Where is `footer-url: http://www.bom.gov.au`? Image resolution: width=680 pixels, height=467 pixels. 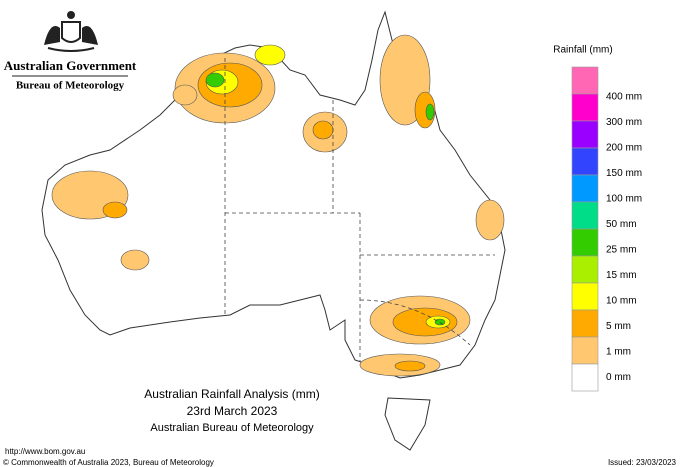 footer-url: http://www.bom.gov.au is located at coordinates (45, 451).